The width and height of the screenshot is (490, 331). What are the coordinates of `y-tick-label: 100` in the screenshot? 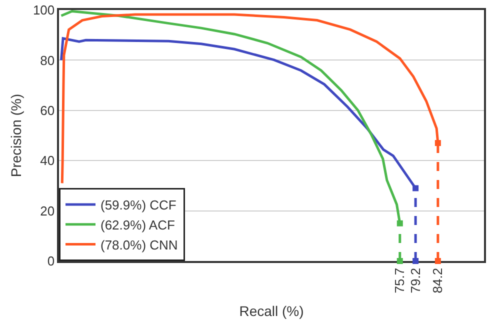 It's located at (43, 10).